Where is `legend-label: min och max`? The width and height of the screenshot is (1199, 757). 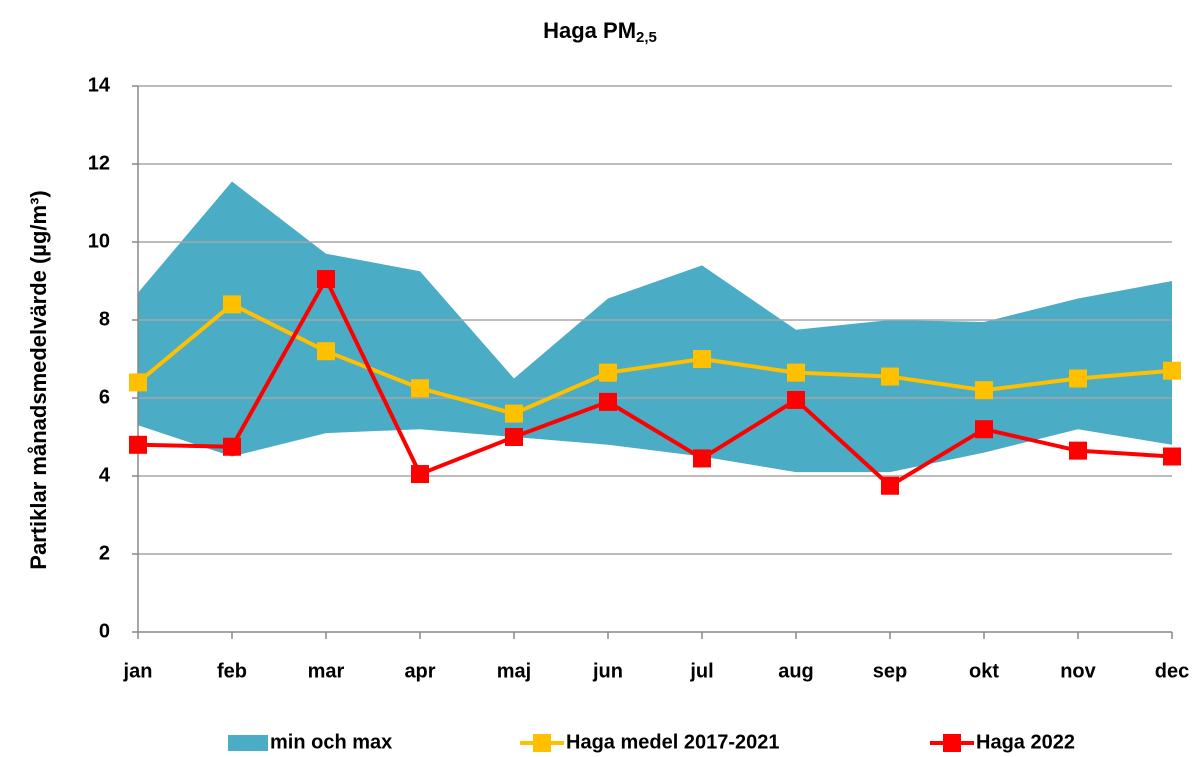 legend-label: min och max is located at coordinates (331, 742).